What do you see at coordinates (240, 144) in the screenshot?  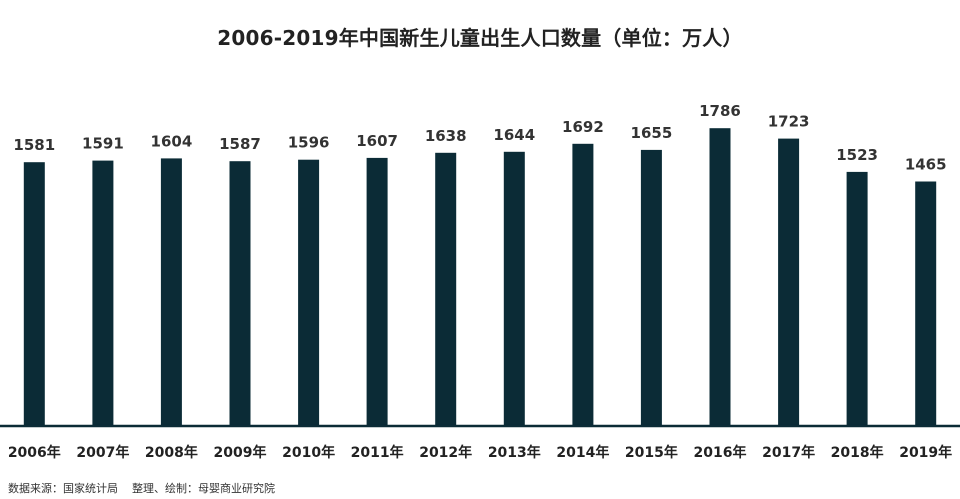 I see `value-label-2009年: 1587` at bounding box center [240, 144].